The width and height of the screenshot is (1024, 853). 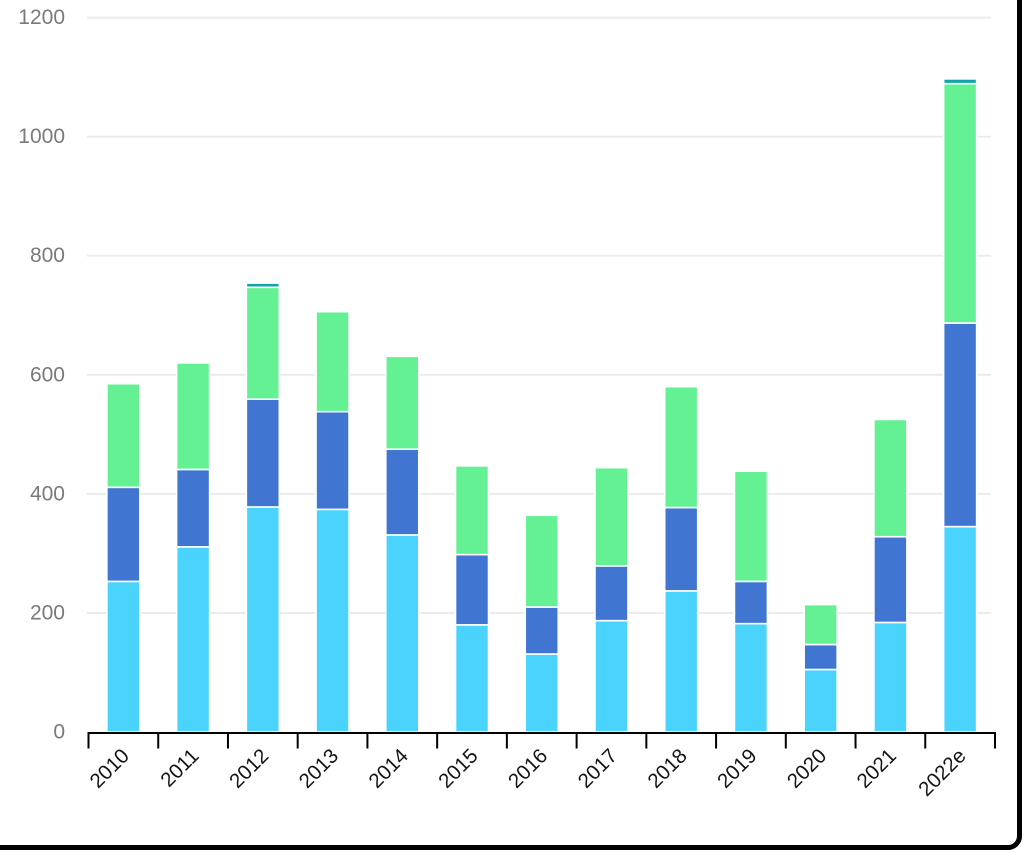 I want to click on x-axis-tick-label-2012: 2012, so click(x=249, y=768).